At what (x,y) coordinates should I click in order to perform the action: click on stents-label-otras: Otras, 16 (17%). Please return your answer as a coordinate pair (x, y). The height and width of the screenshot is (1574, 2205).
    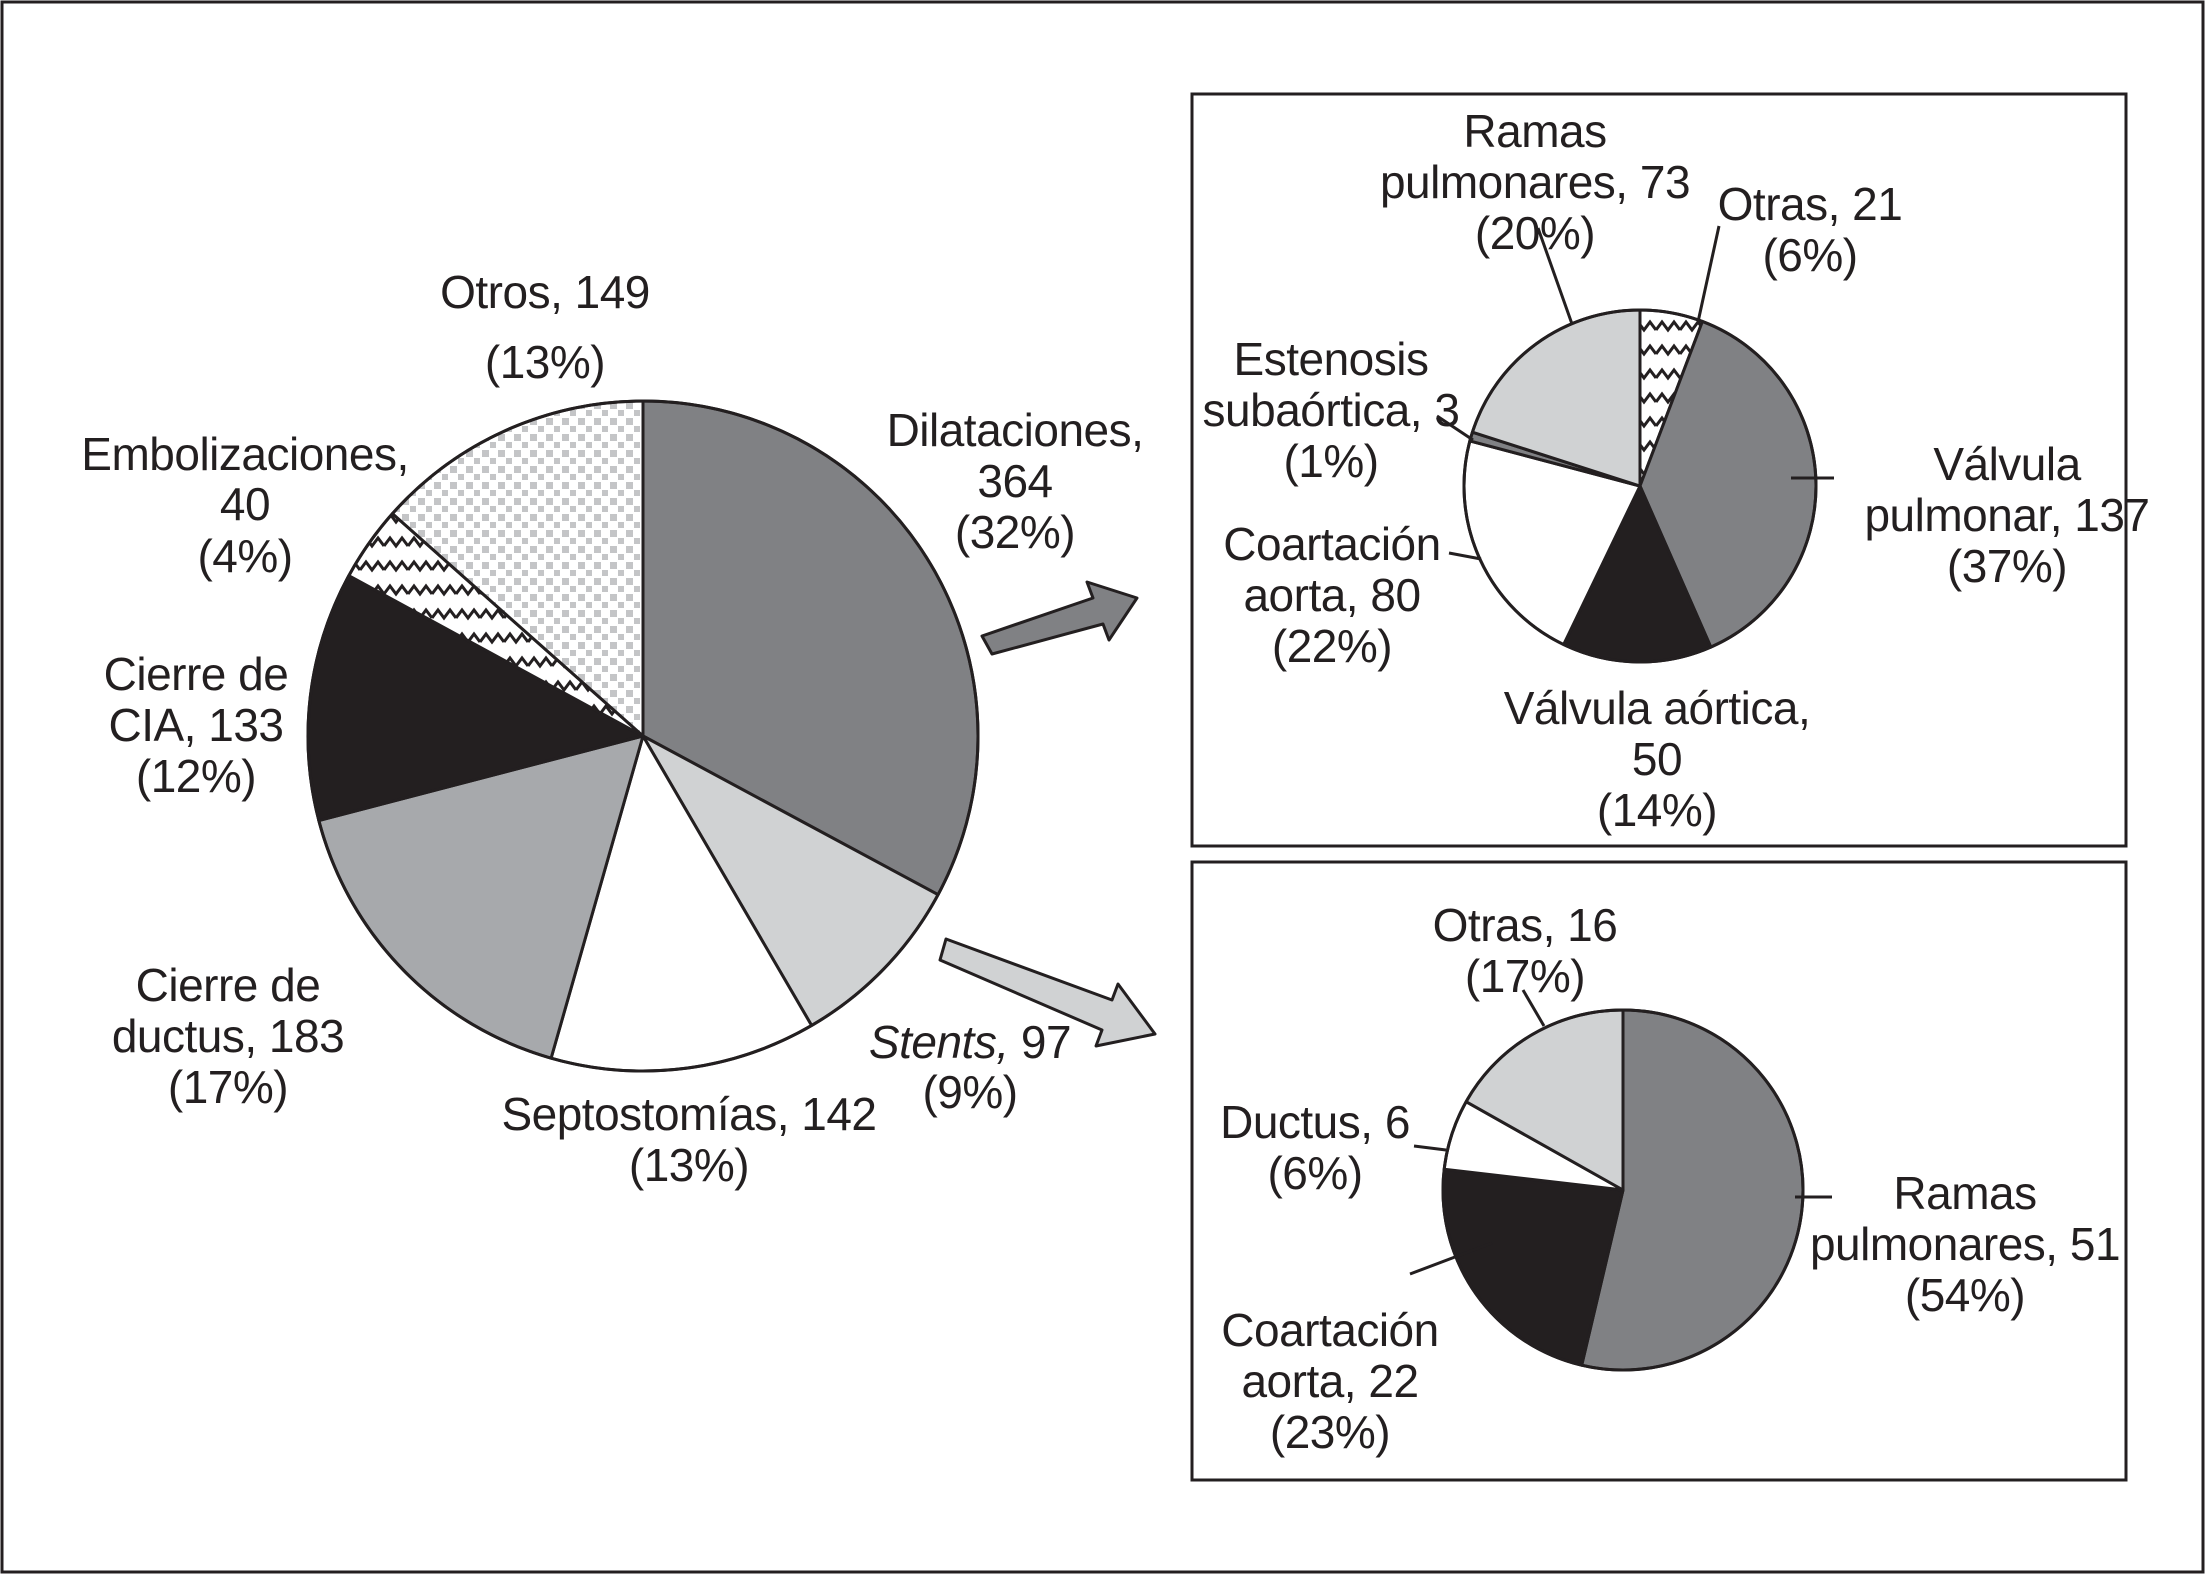
    Looking at the image, I should click on (1525, 950).